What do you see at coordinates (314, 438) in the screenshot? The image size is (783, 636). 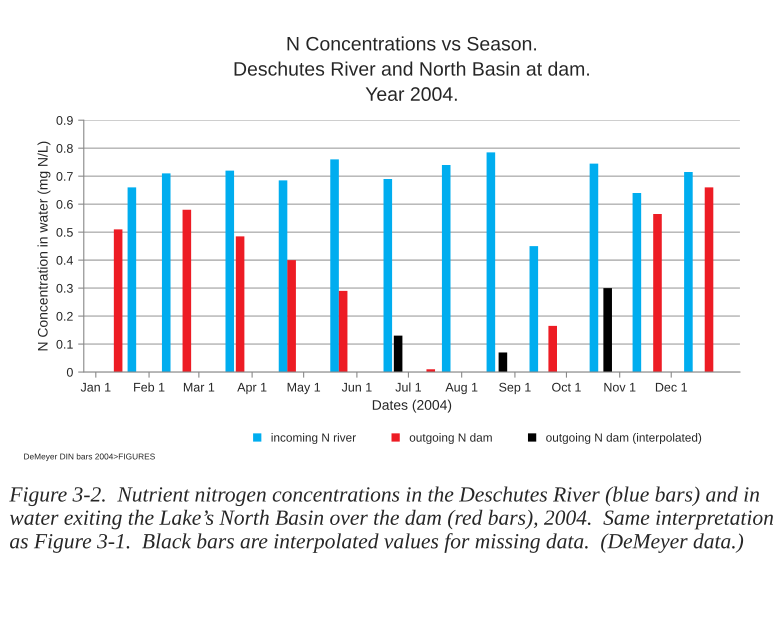 I see `legend-label: incoming N river` at bounding box center [314, 438].